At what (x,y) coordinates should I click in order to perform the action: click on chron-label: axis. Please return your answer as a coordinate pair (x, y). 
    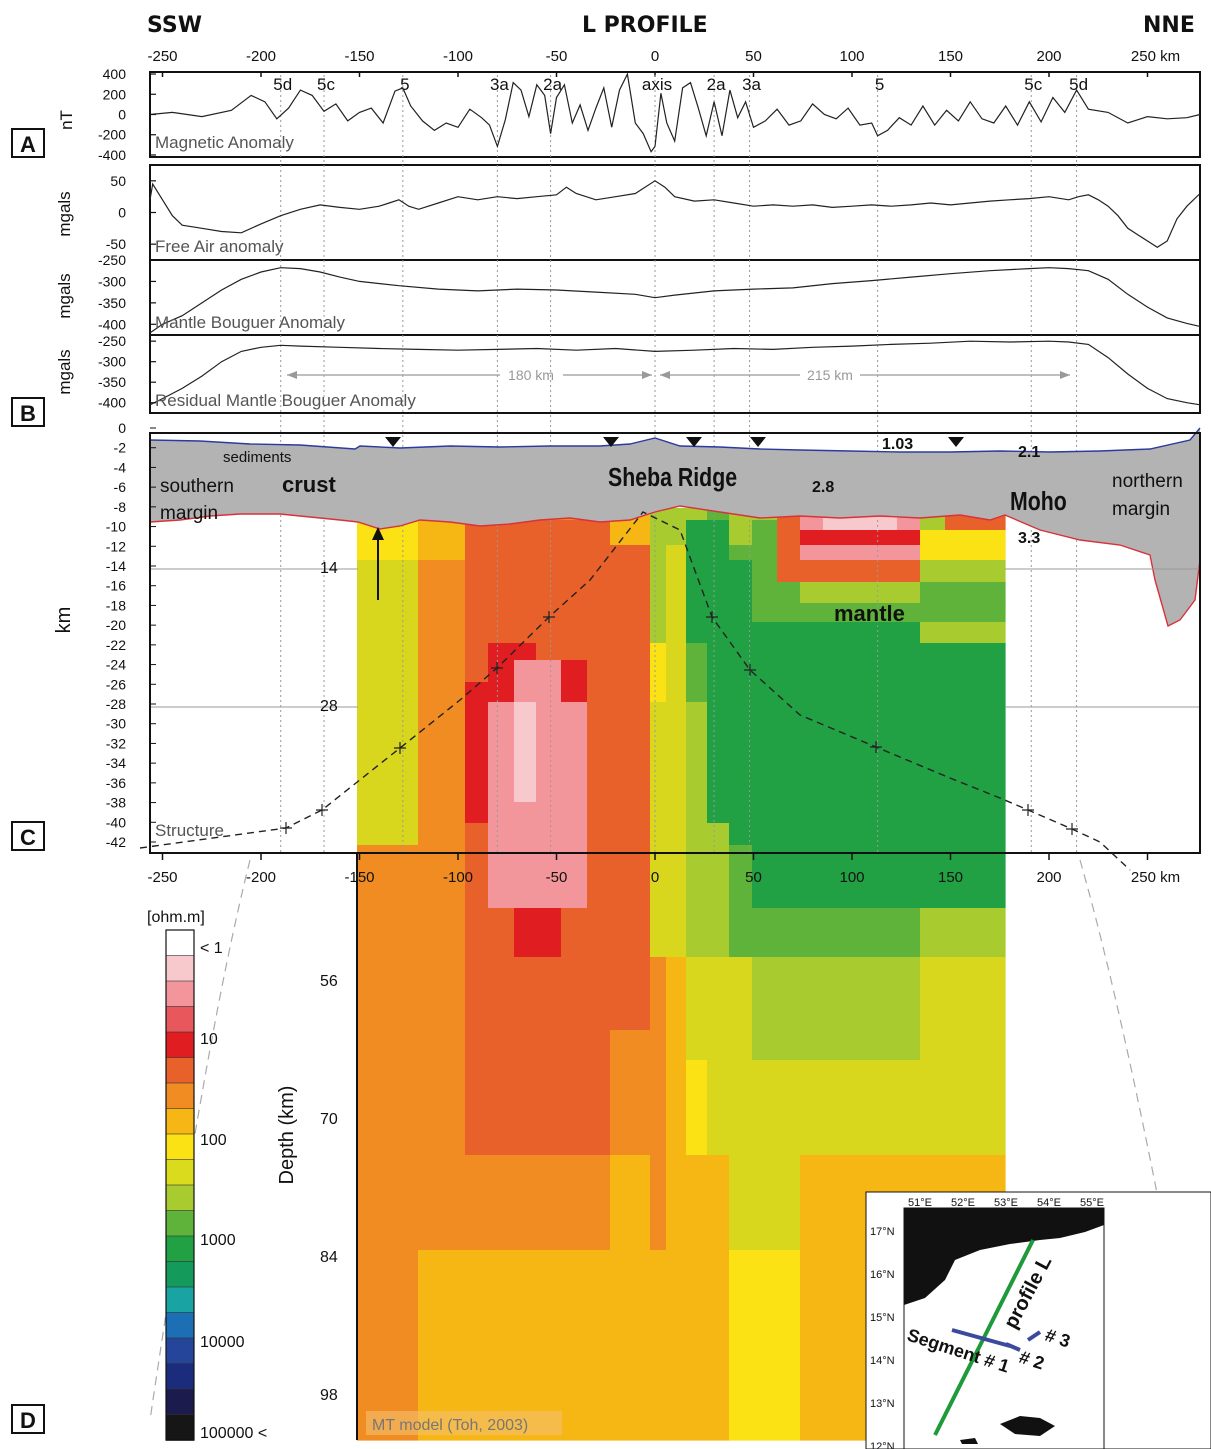
    Looking at the image, I should click on (657, 84).